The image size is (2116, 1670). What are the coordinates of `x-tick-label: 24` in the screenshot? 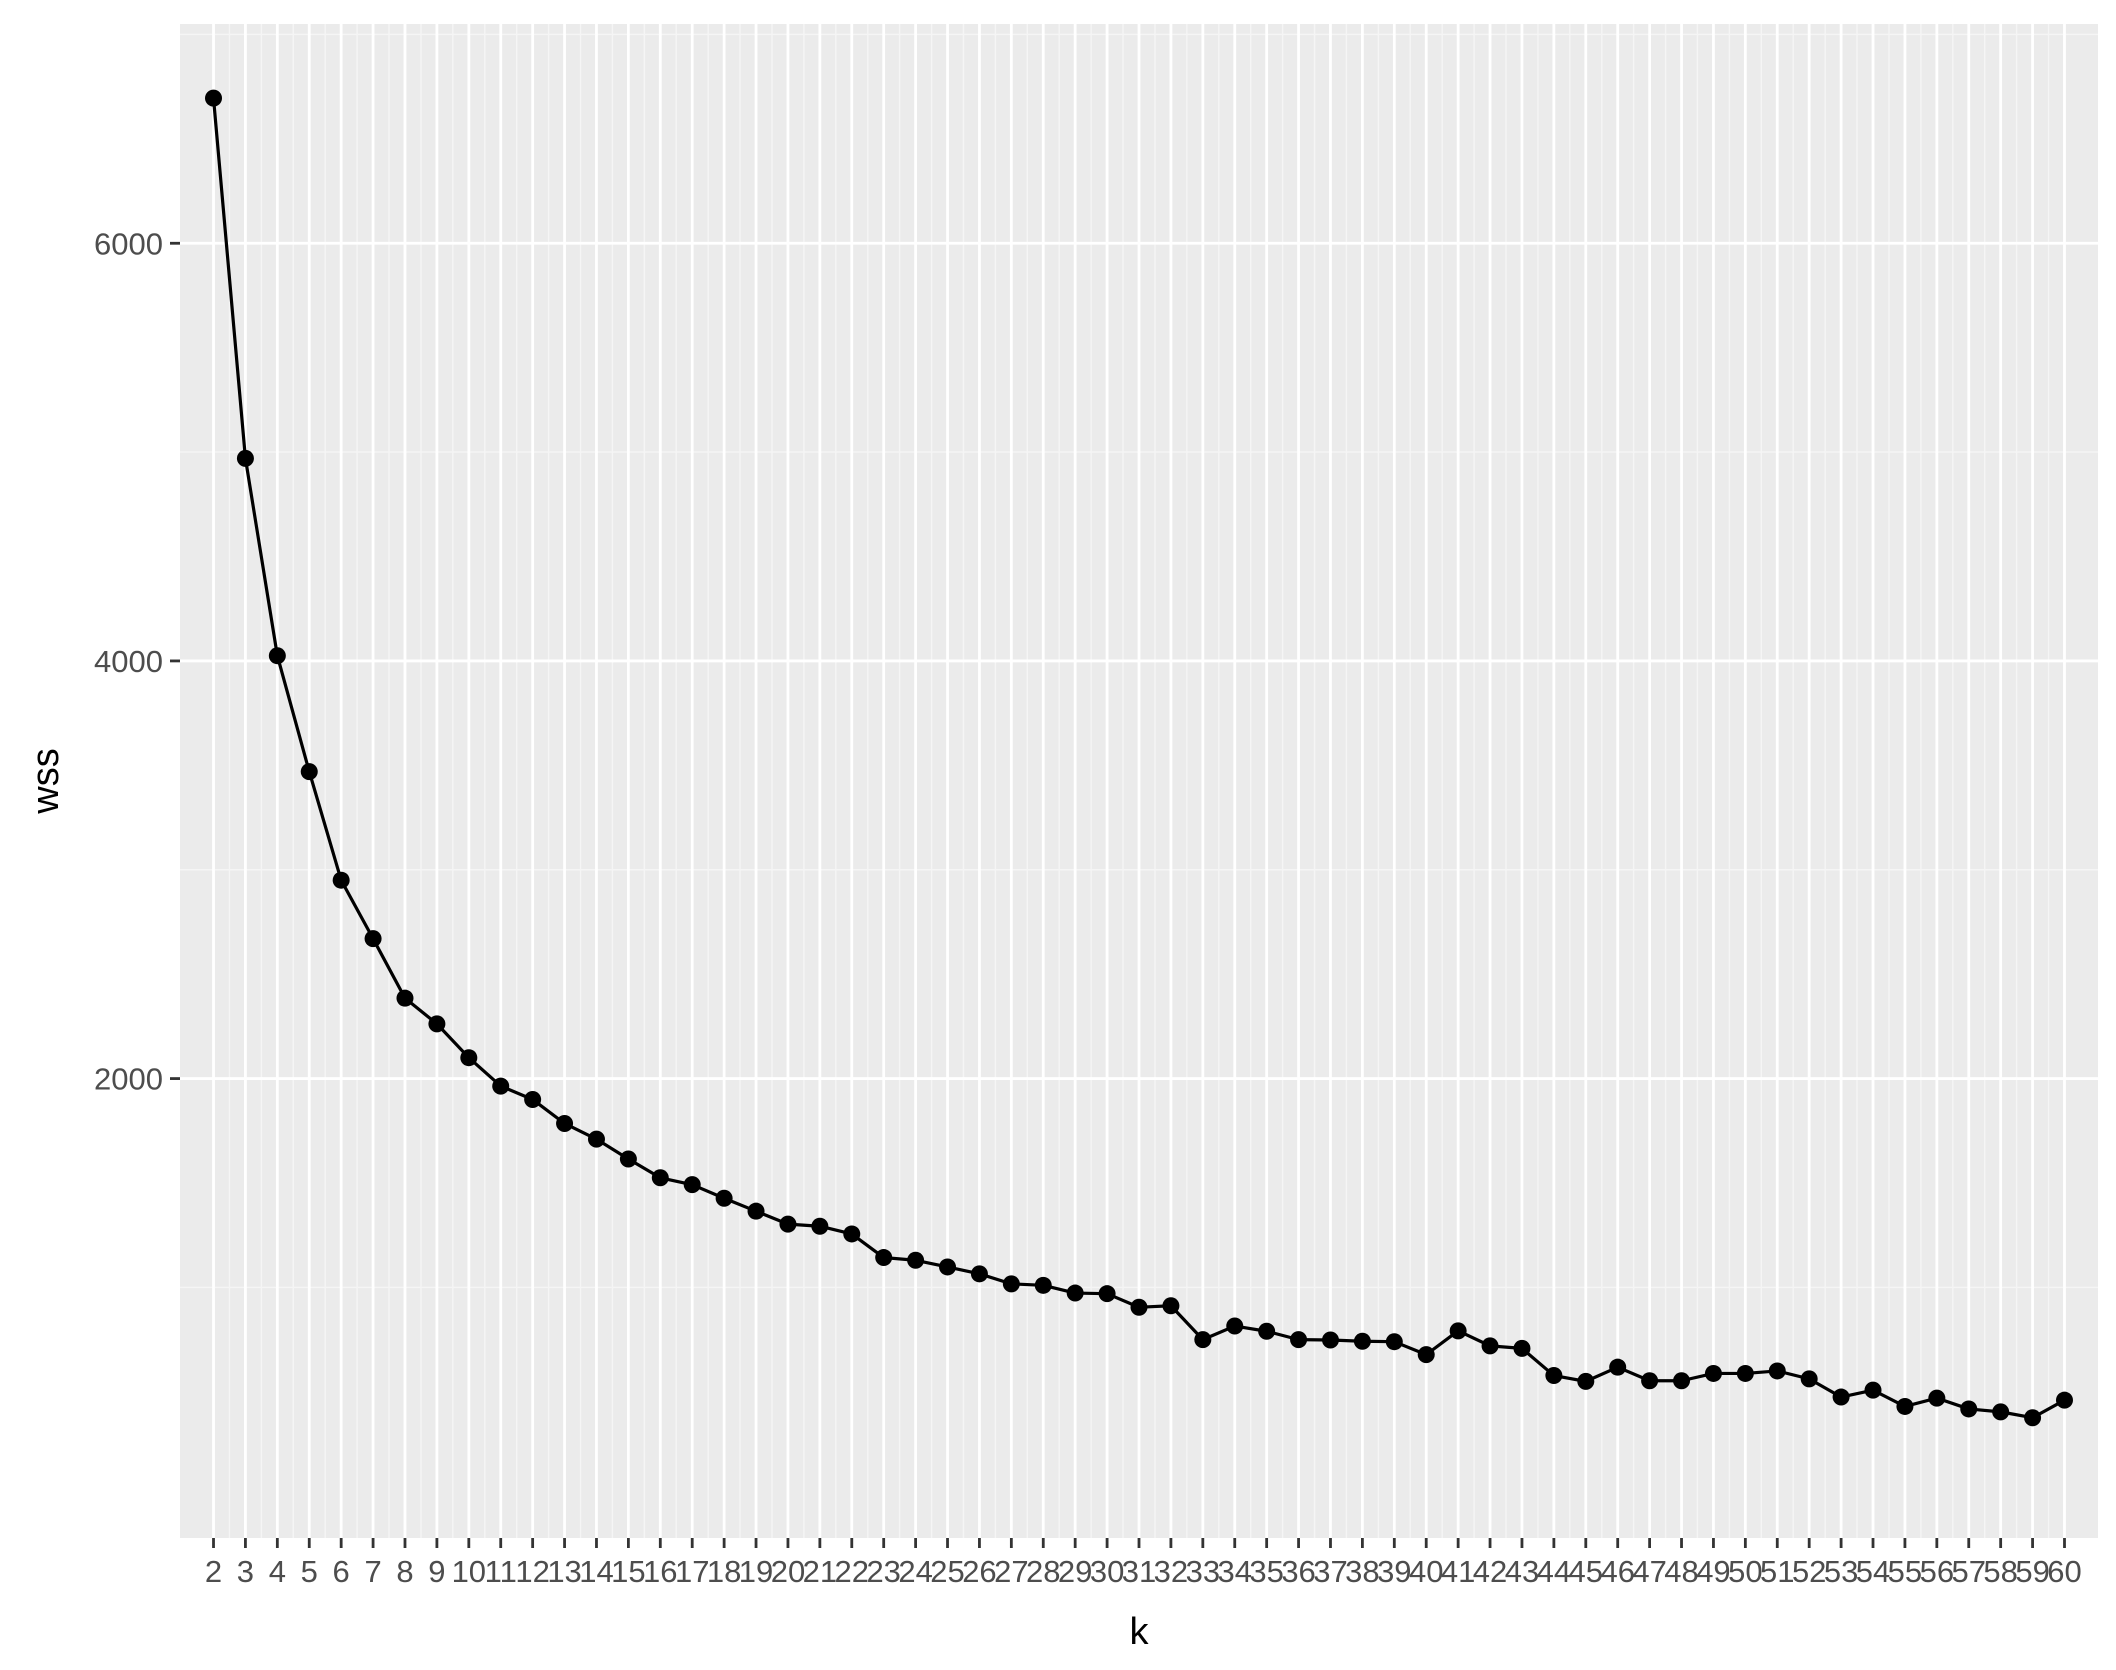 It's located at (915, 1571).